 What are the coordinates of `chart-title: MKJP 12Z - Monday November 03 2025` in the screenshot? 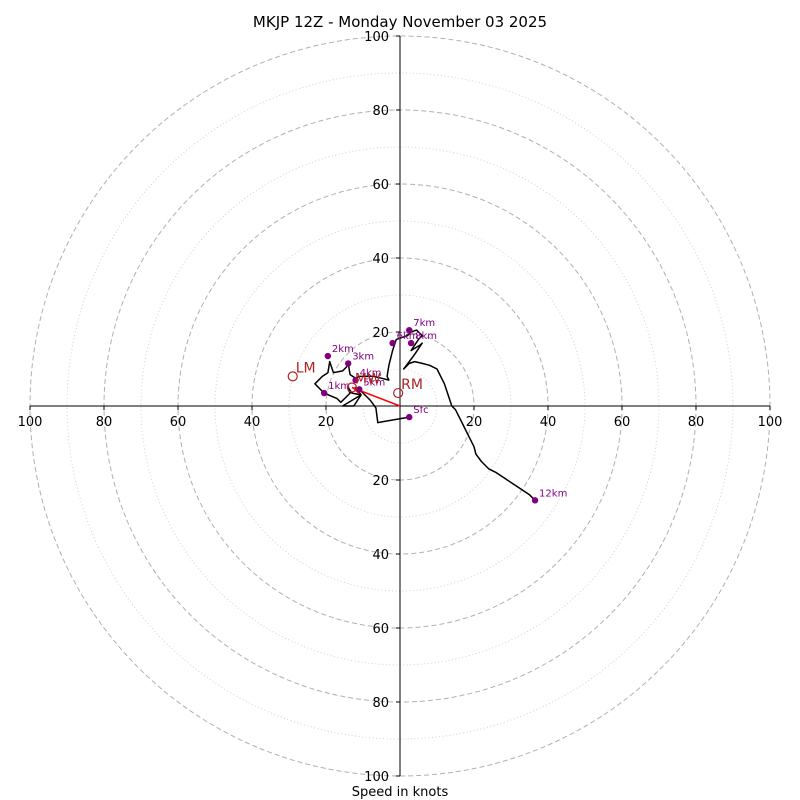 It's located at (400, 22).